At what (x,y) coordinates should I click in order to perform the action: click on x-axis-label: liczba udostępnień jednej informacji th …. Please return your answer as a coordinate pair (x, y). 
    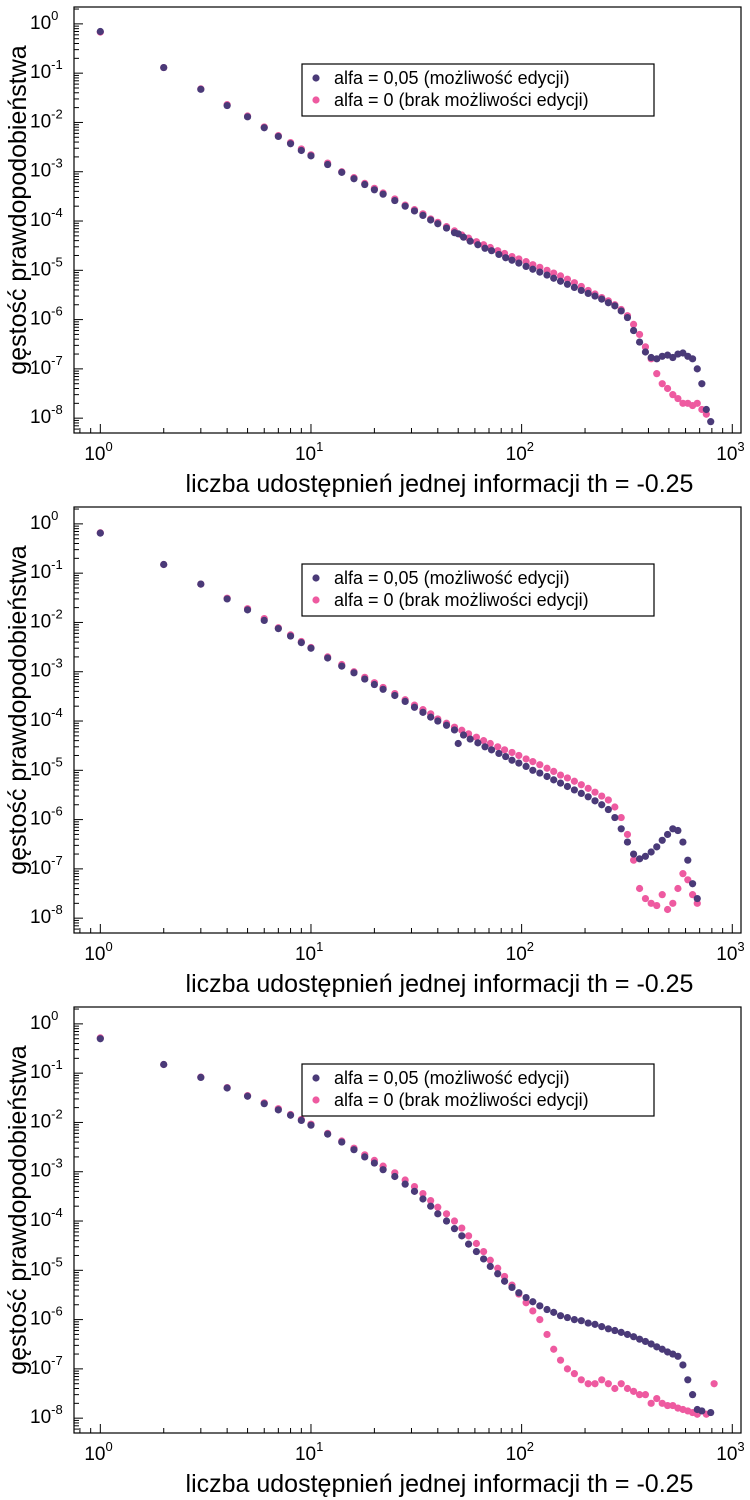
    Looking at the image, I should click on (440, 484).